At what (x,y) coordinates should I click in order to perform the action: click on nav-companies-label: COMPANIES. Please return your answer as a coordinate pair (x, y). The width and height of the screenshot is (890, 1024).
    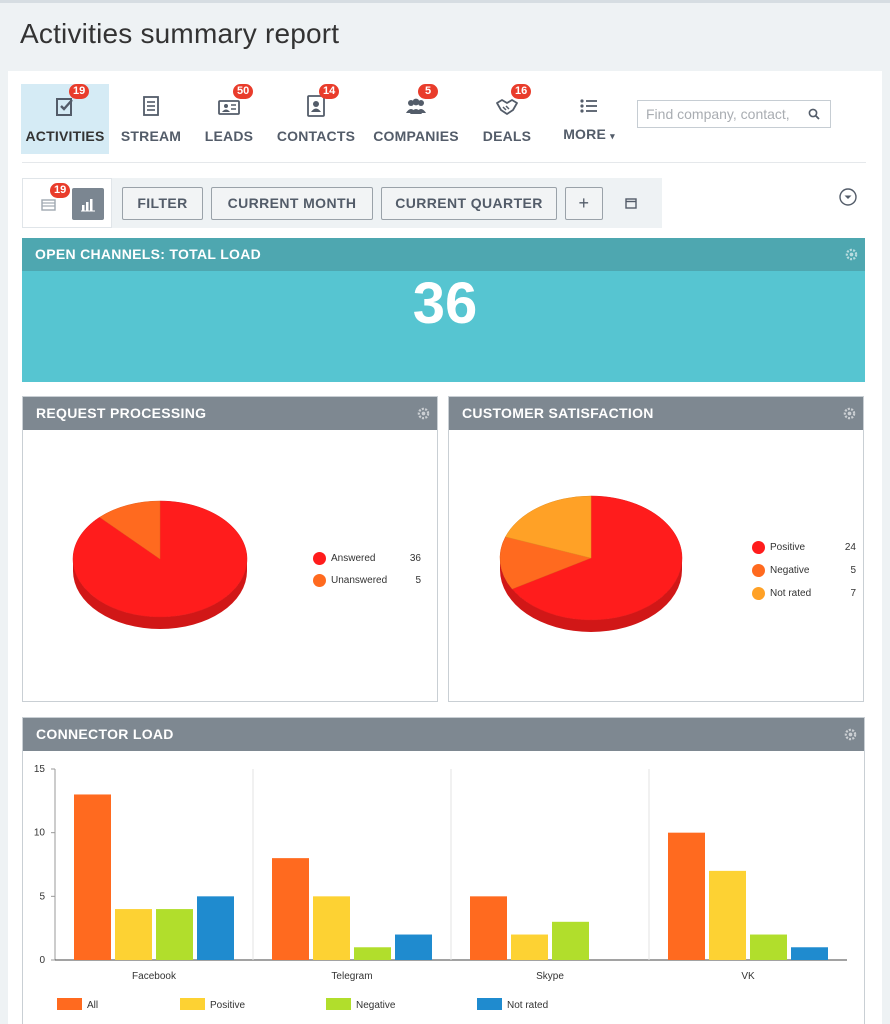
    Looking at the image, I should click on (416, 136).